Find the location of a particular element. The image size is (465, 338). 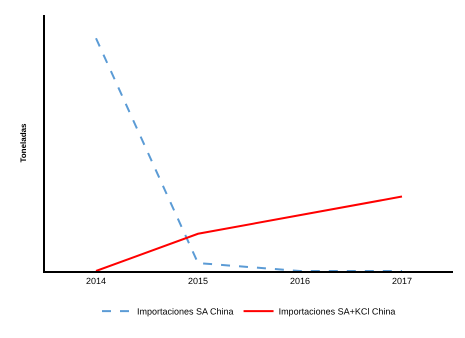

x-tick-label: 2017 is located at coordinates (402, 281).